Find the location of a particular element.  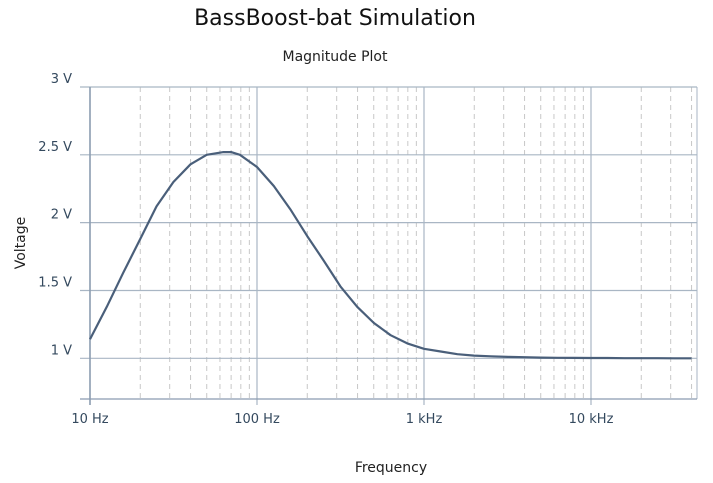

chart-title: BassBoost-bat Simulation is located at coordinates (335, 18).